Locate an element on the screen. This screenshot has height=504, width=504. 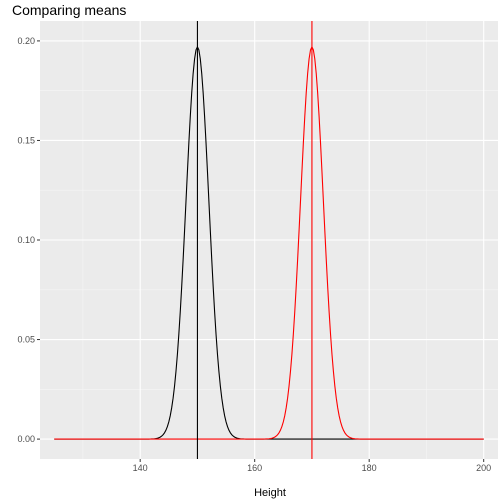
y-axis-ticks: 0.00 0.05 0.10 0.15 0.20 is located at coordinates (28, 240).